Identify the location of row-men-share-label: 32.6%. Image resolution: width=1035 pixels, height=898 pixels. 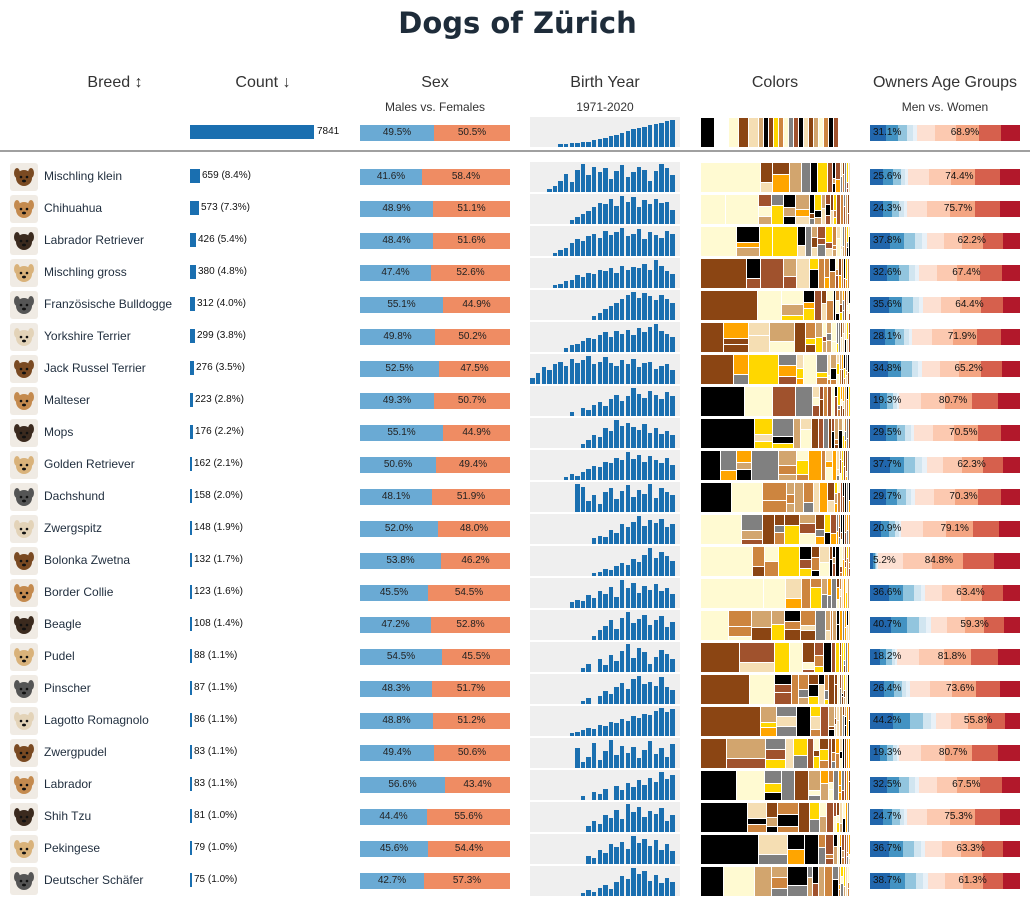
(887, 272).